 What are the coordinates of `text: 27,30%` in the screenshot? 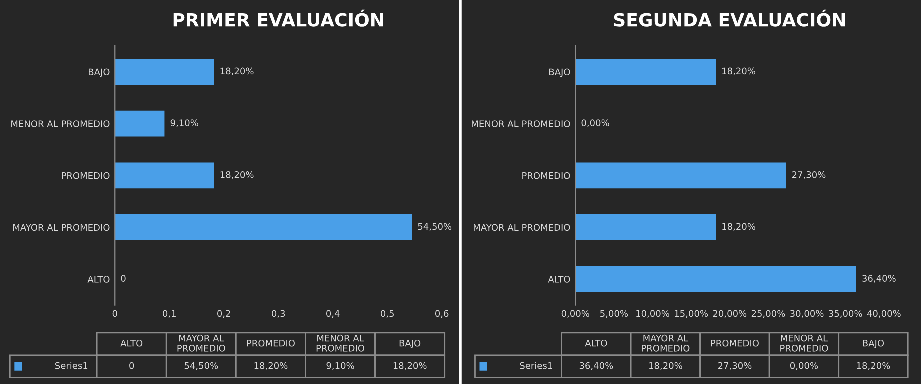 It's located at (735, 366).